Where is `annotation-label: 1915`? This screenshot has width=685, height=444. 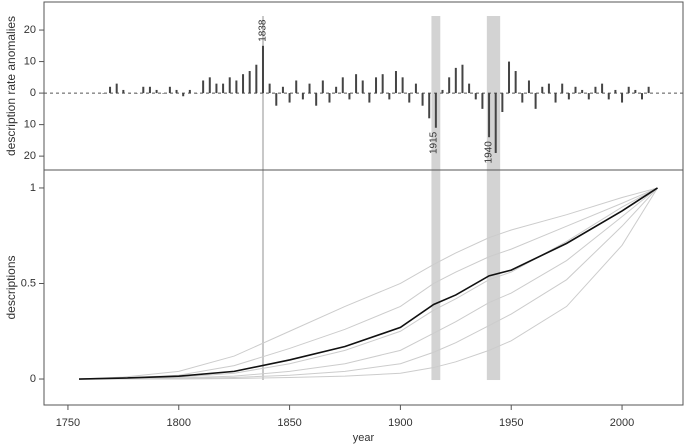
annotation-label: 1915 is located at coordinates (433, 142).